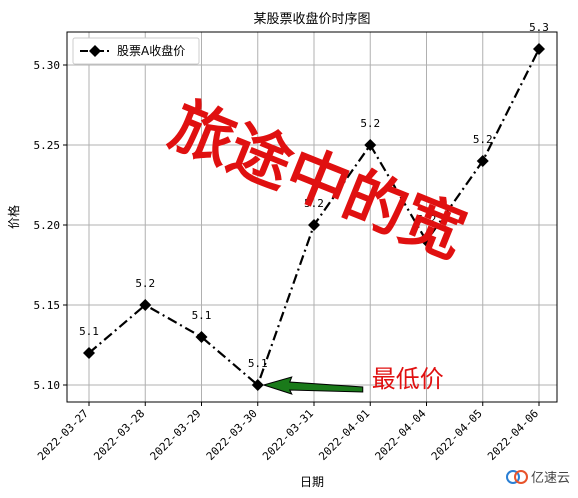  Describe the element at coordinates (47, 65) in the screenshot. I see `y-tick-label: 5.30` at that location.